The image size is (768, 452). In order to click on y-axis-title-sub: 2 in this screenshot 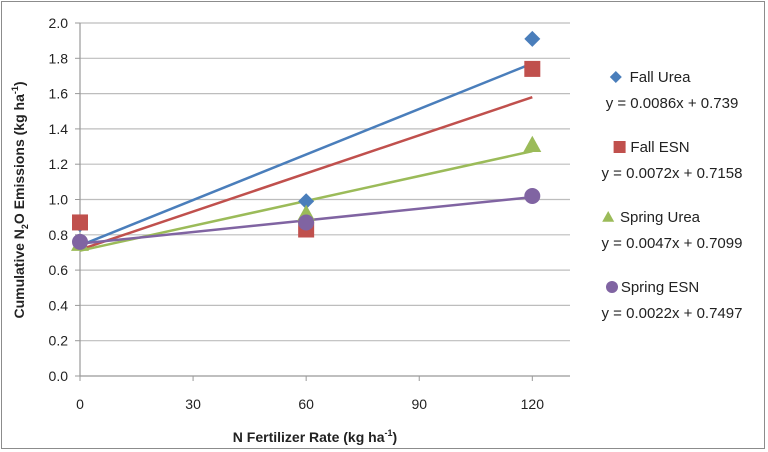, I will do `click(25, 226)`.